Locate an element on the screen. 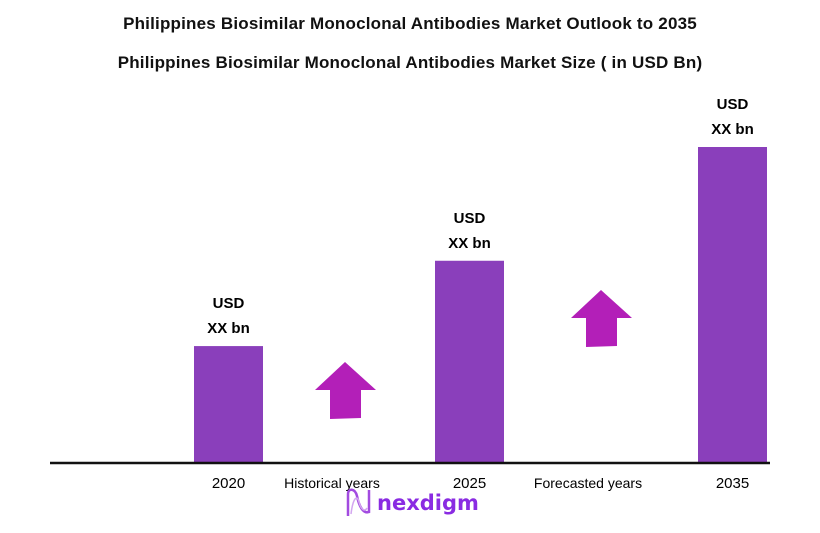  bar-2035 is located at coordinates (732, 305).